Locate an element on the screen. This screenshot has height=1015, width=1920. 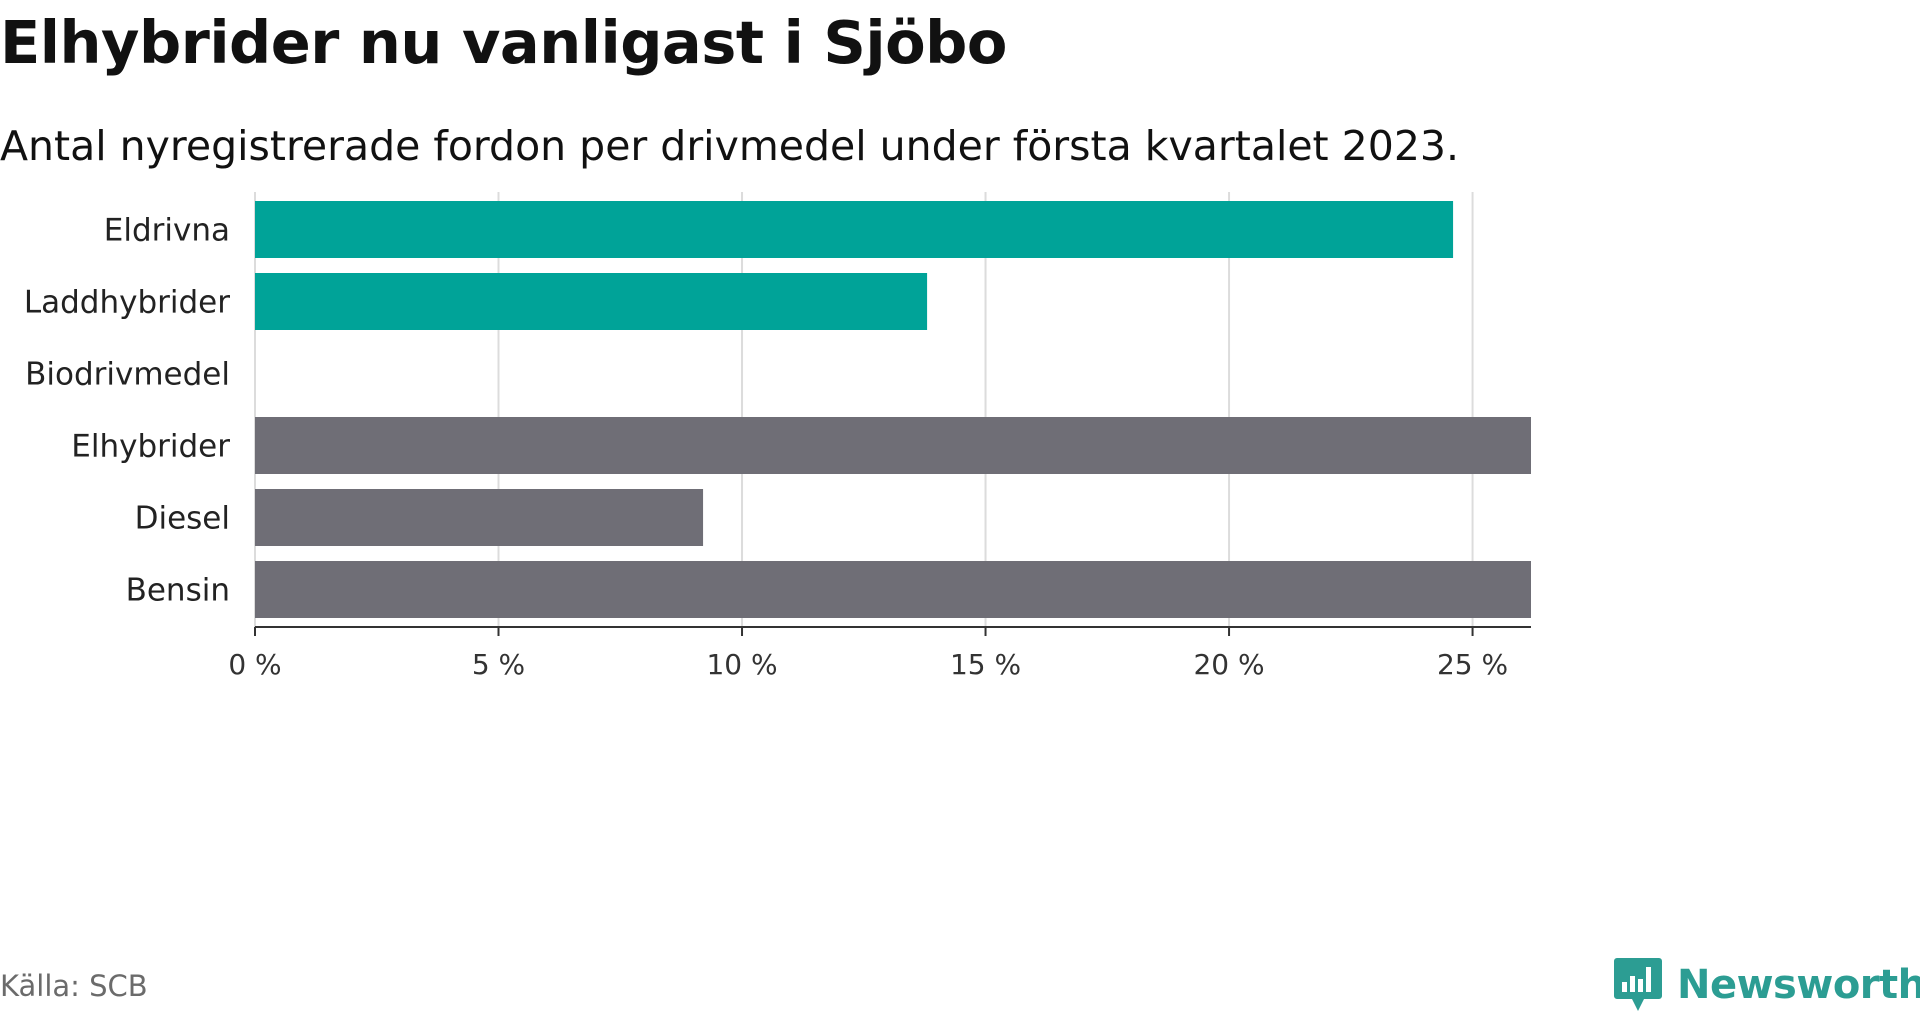
category-label: Elhybrider is located at coordinates (150, 447).